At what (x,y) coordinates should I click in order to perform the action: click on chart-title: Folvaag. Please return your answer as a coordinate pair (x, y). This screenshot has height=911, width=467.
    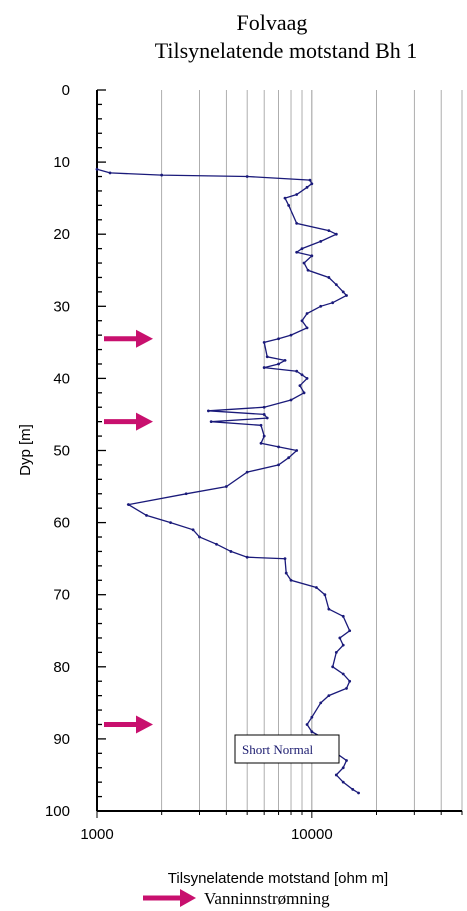
    Looking at the image, I should click on (272, 22).